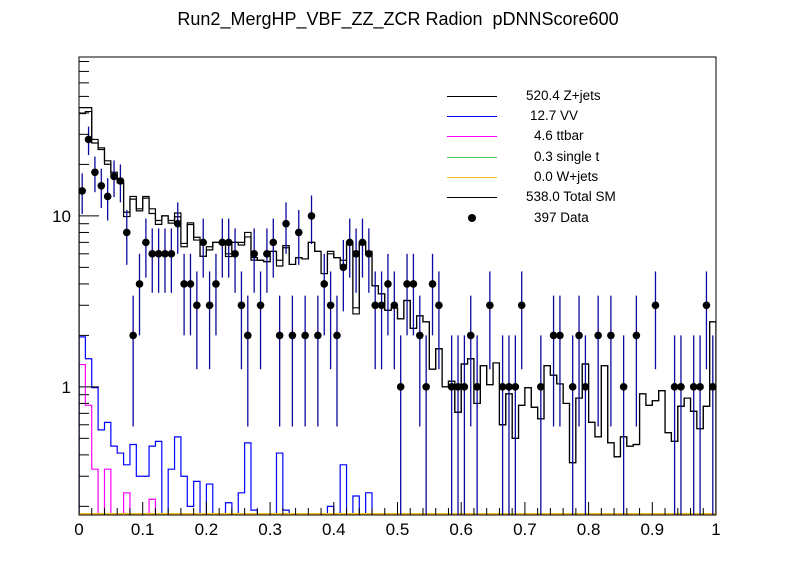  Describe the element at coordinates (398, 529) in the screenshot. I see `x-tick-label: 0.5` at that location.